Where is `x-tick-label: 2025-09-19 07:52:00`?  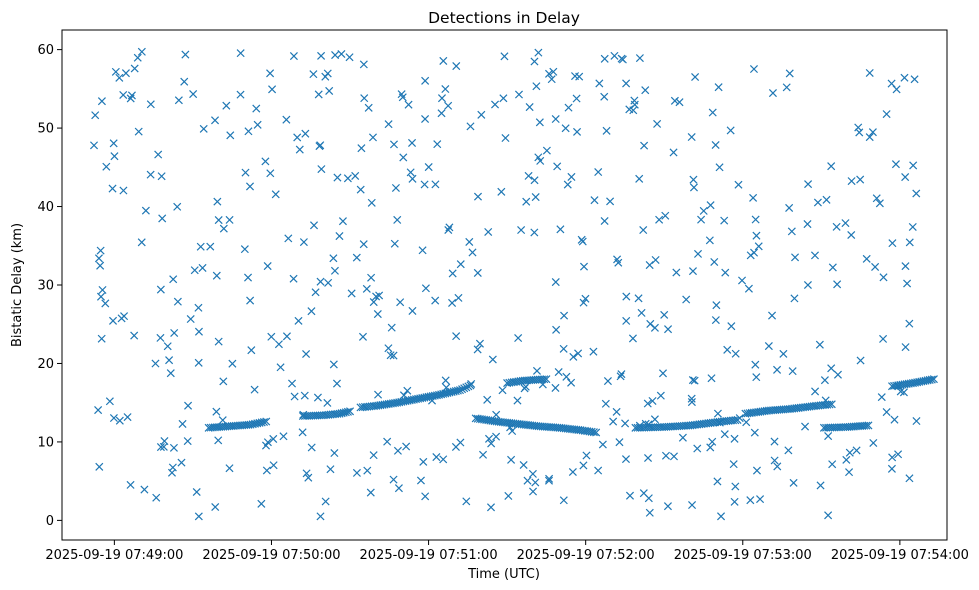 x-tick-label: 2025-09-19 07:52:00 is located at coordinates (586, 555).